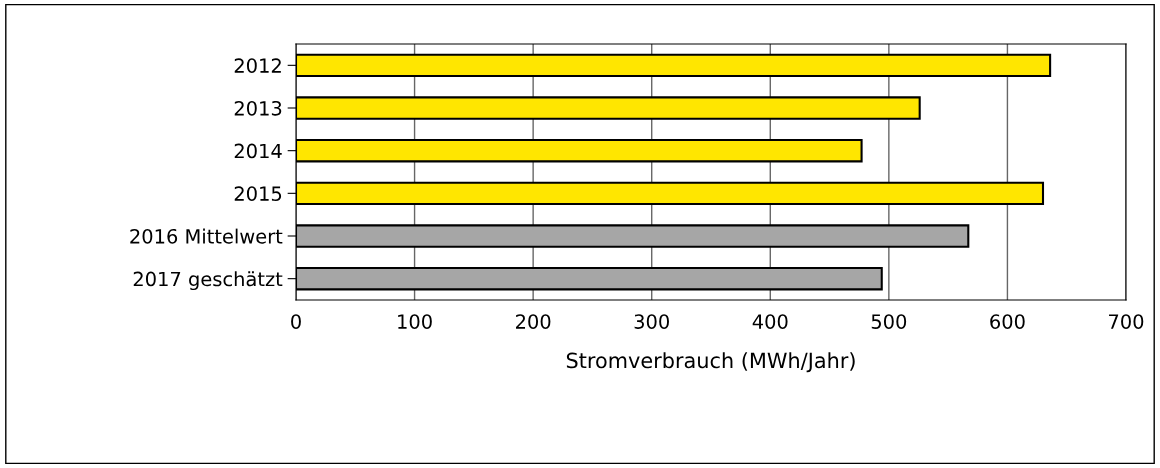  What do you see at coordinates (258, 193) in the screenshot?
I see `y-tick-label: 2015` at bounding box center [258, 193].